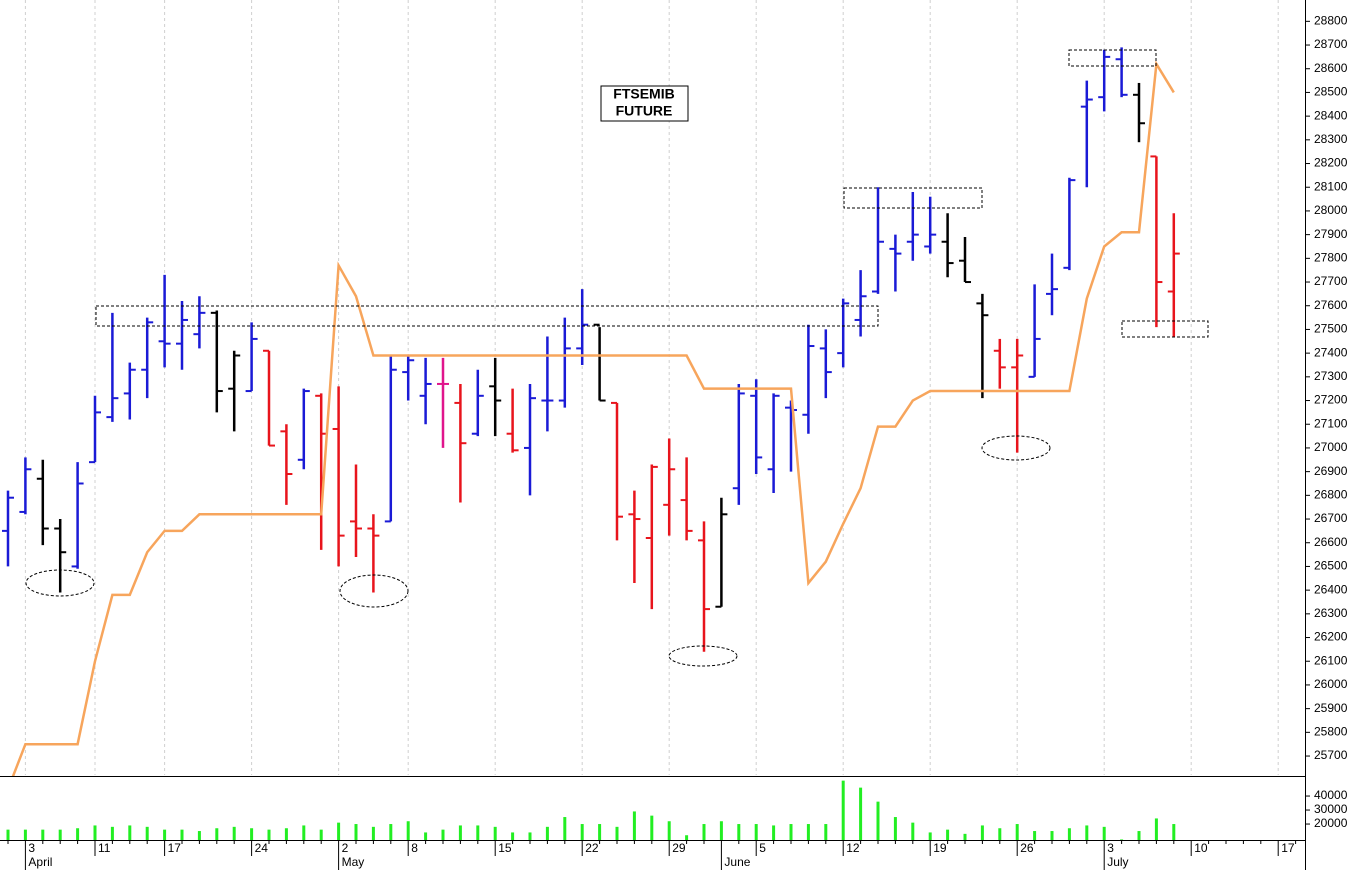 This screenshot has height=870, width=1352. What do you see at coordinates (1331, 809) in the screenshot?
I see `volume-tick-label: 30000` at bounding box center [1331, 809].